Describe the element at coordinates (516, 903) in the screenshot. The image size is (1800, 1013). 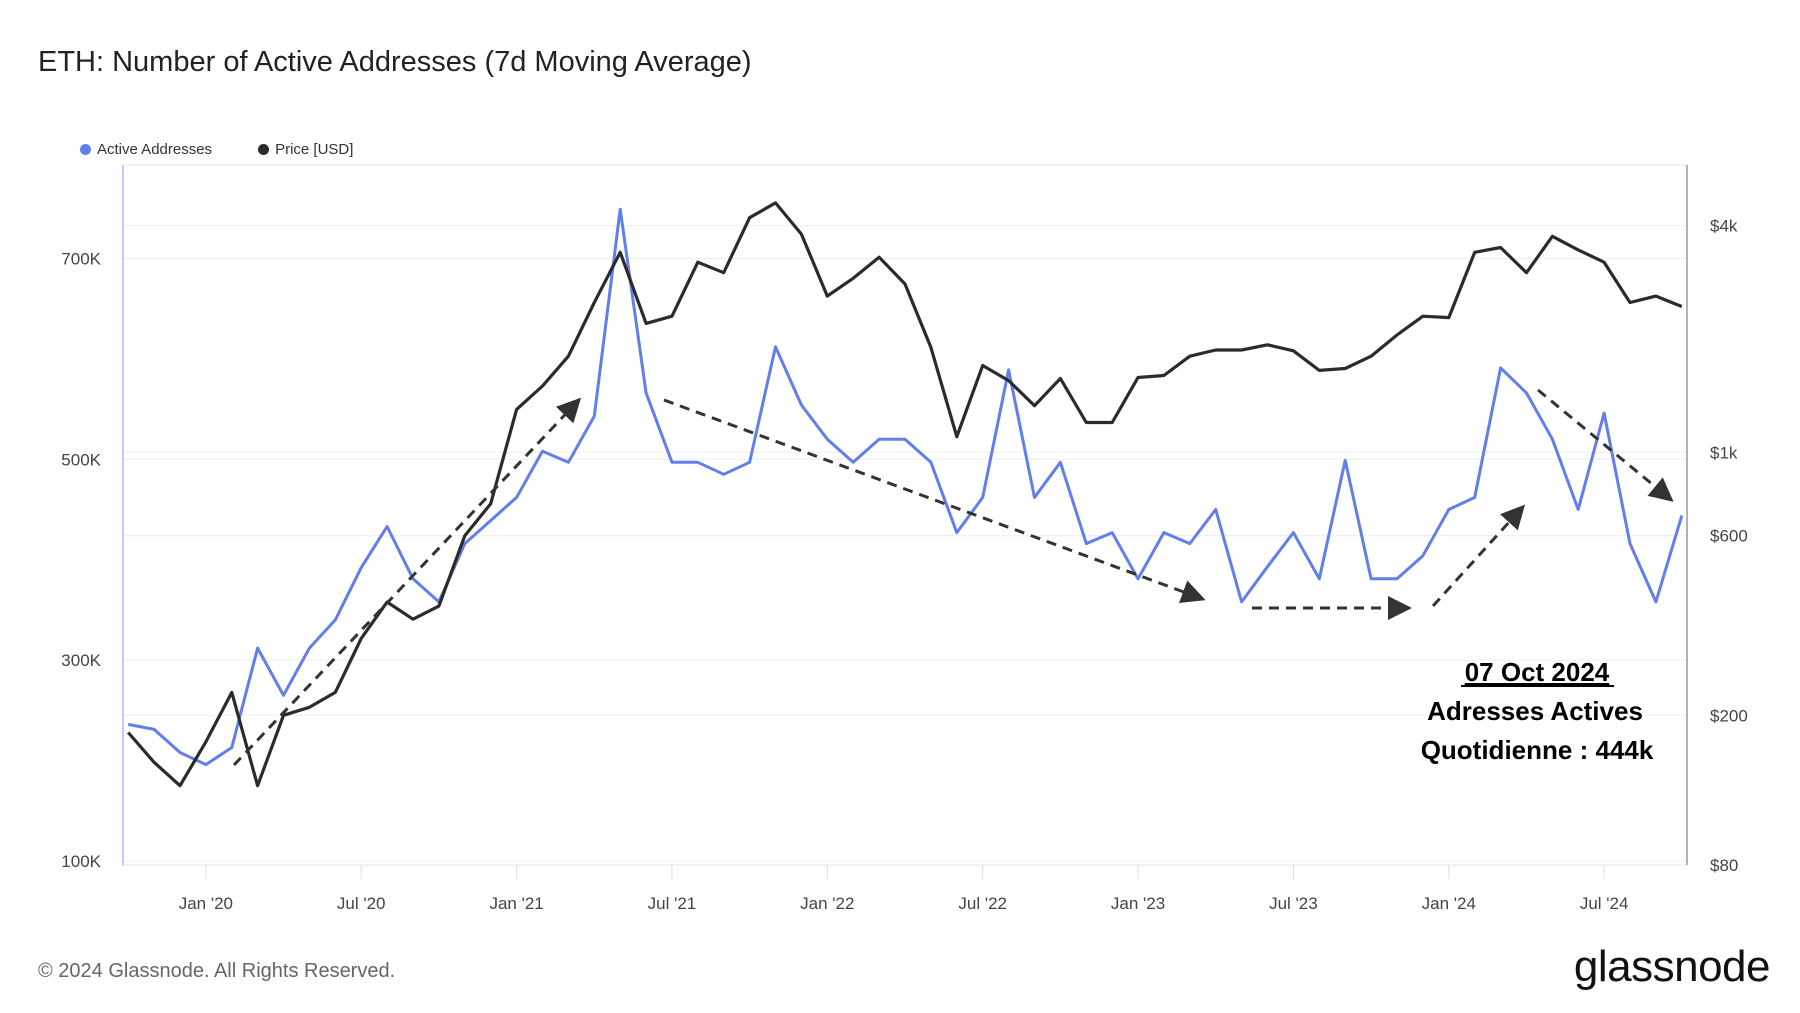
I see `x-tick-label: Jan '21` at that location.